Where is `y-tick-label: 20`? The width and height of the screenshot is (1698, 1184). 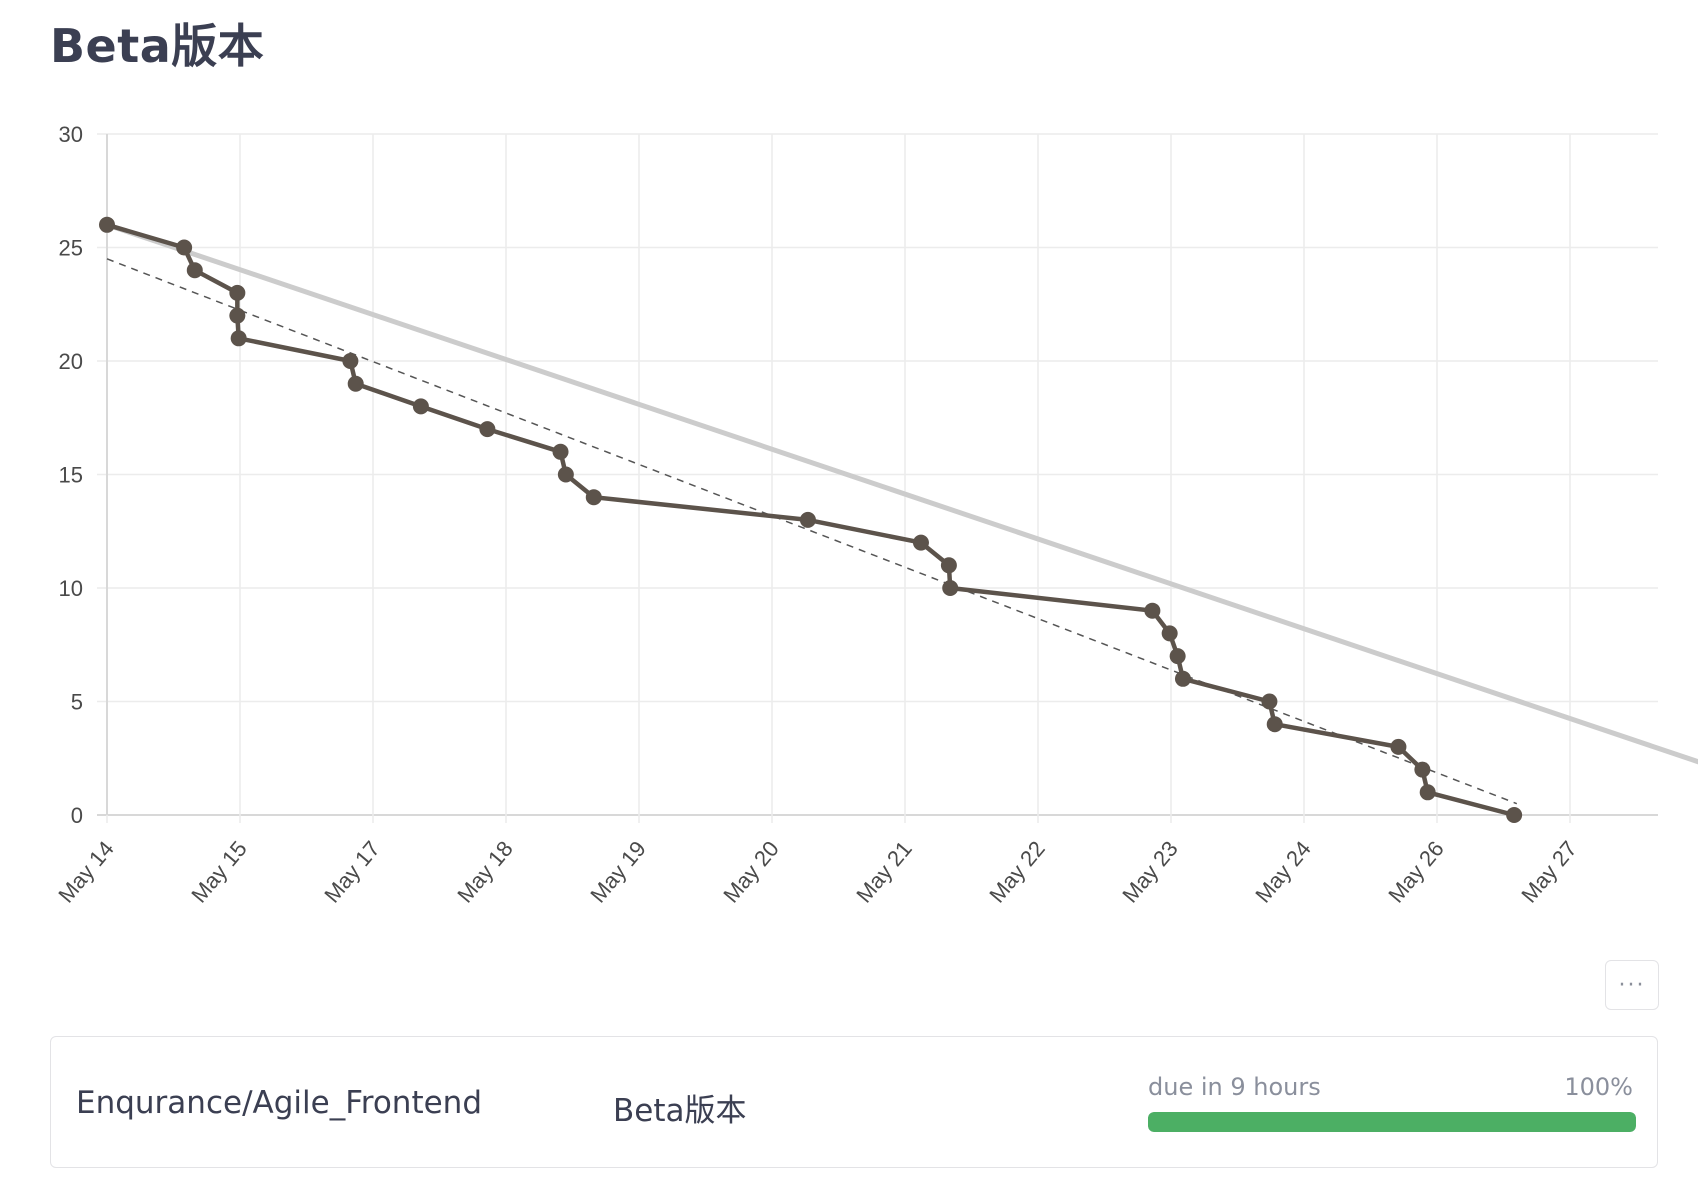 y-tick-label: 20 is located at coordinates (71, 361).